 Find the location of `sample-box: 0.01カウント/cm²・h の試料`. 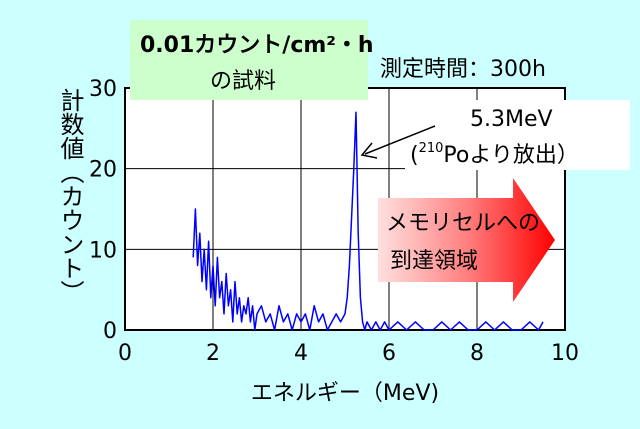

sample-box: 0.01カウント/cm²・h の試料 is located at coordinates (252, 60).